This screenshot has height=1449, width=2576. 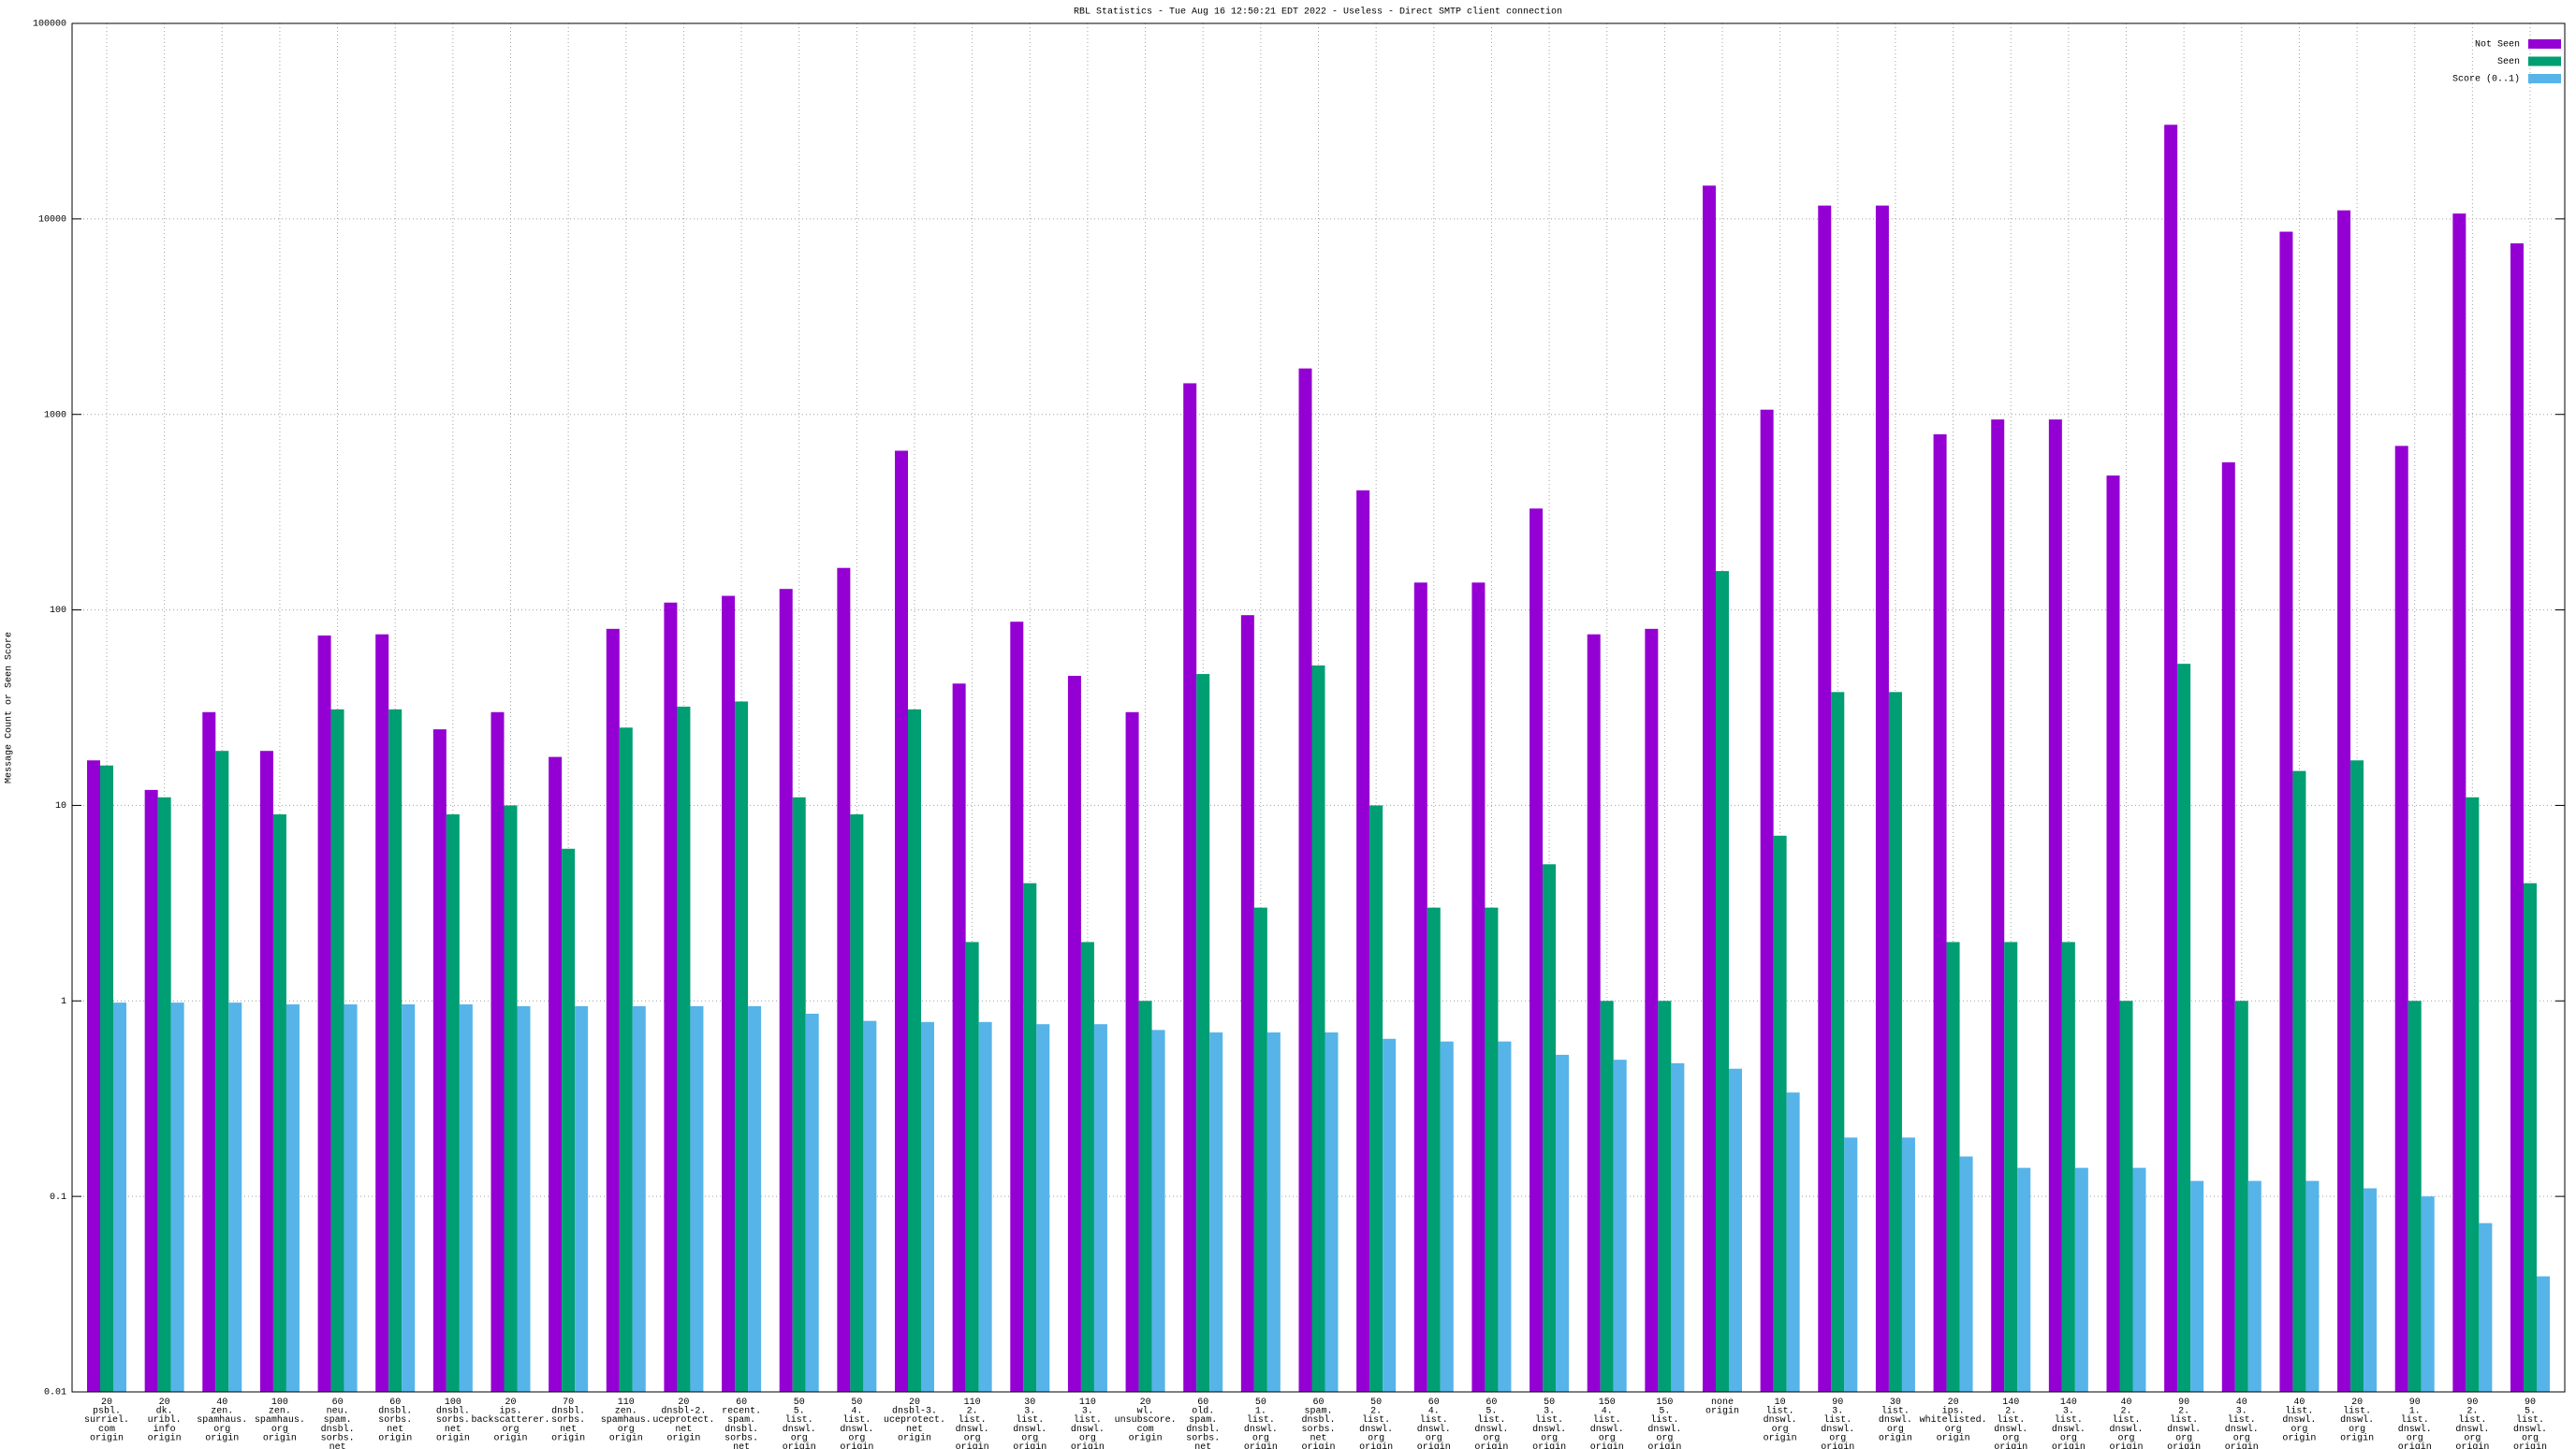 What do you see at coordinates (568, 1420) in the screenshot?
I see `x-tick-label: 70 dnsbl. sorbs. net origin` at bounding box center [568, 1420].